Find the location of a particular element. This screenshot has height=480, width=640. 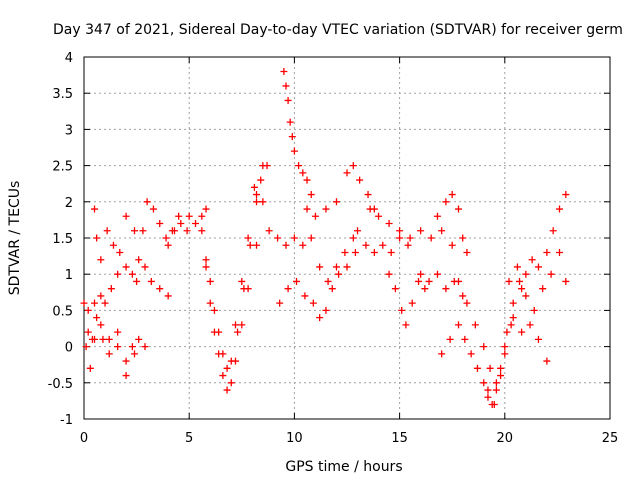

y-axis-label: SDTVAR / TECUs is located at coordinates (15, 238).